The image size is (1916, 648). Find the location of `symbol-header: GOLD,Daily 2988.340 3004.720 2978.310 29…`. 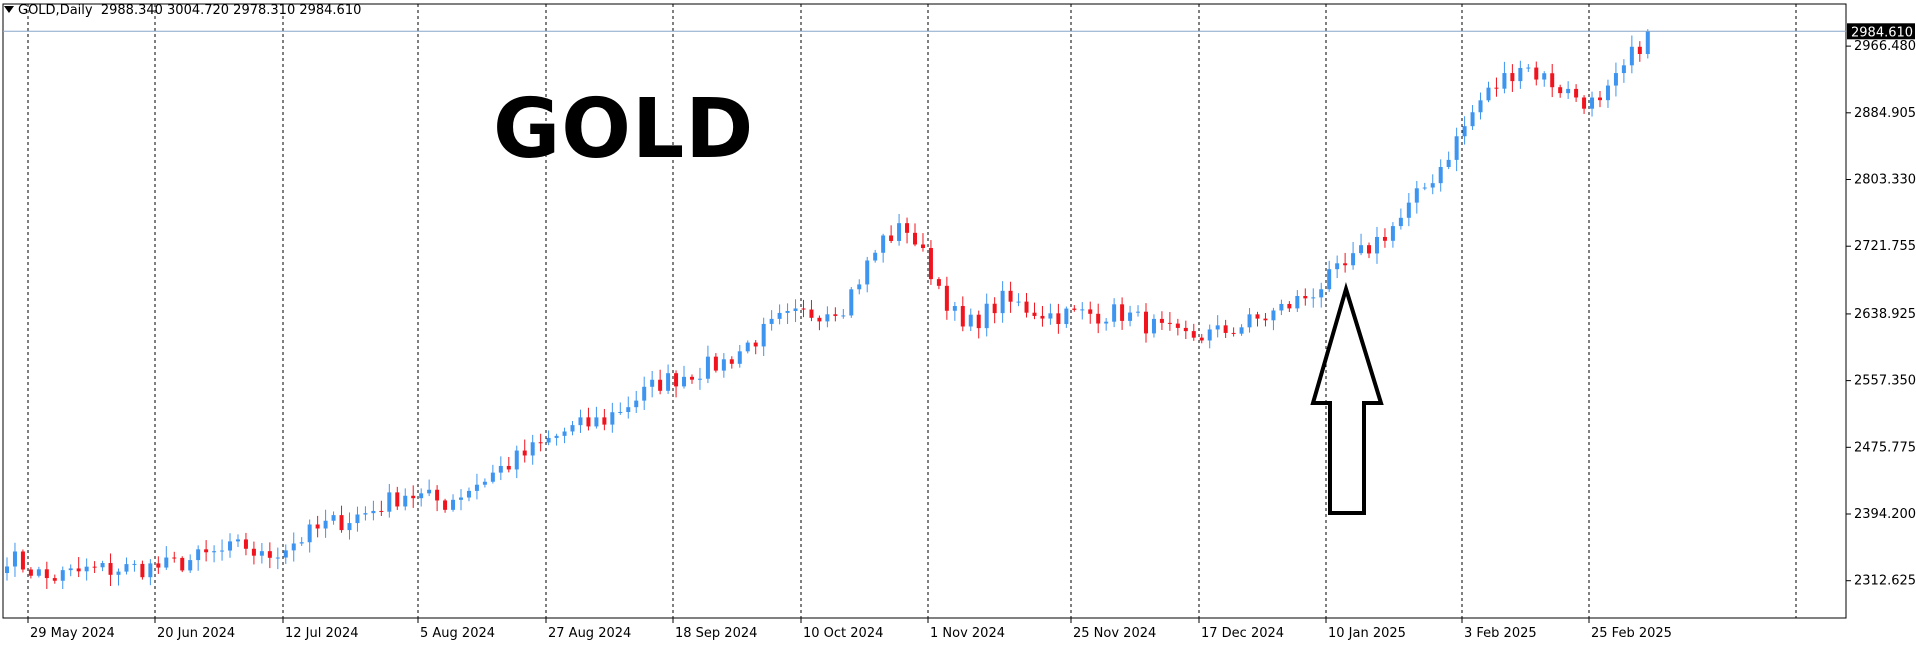

symbol-header: GOLD,Daily 2988.340 3004.720 2978.310 29… is located at coordinates (182, 10).